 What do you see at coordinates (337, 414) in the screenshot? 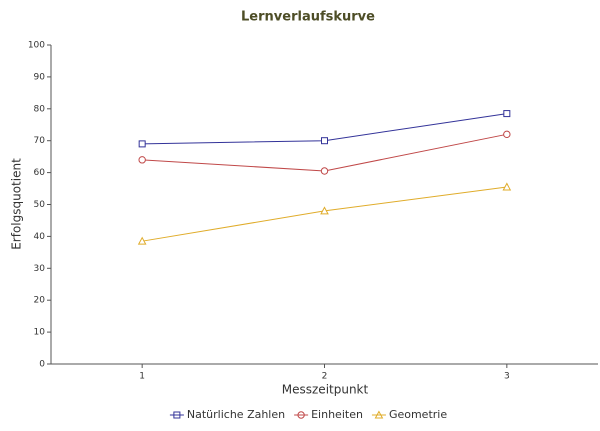
I see `legend-label: Einheiten` at bounding box center [337, 414].